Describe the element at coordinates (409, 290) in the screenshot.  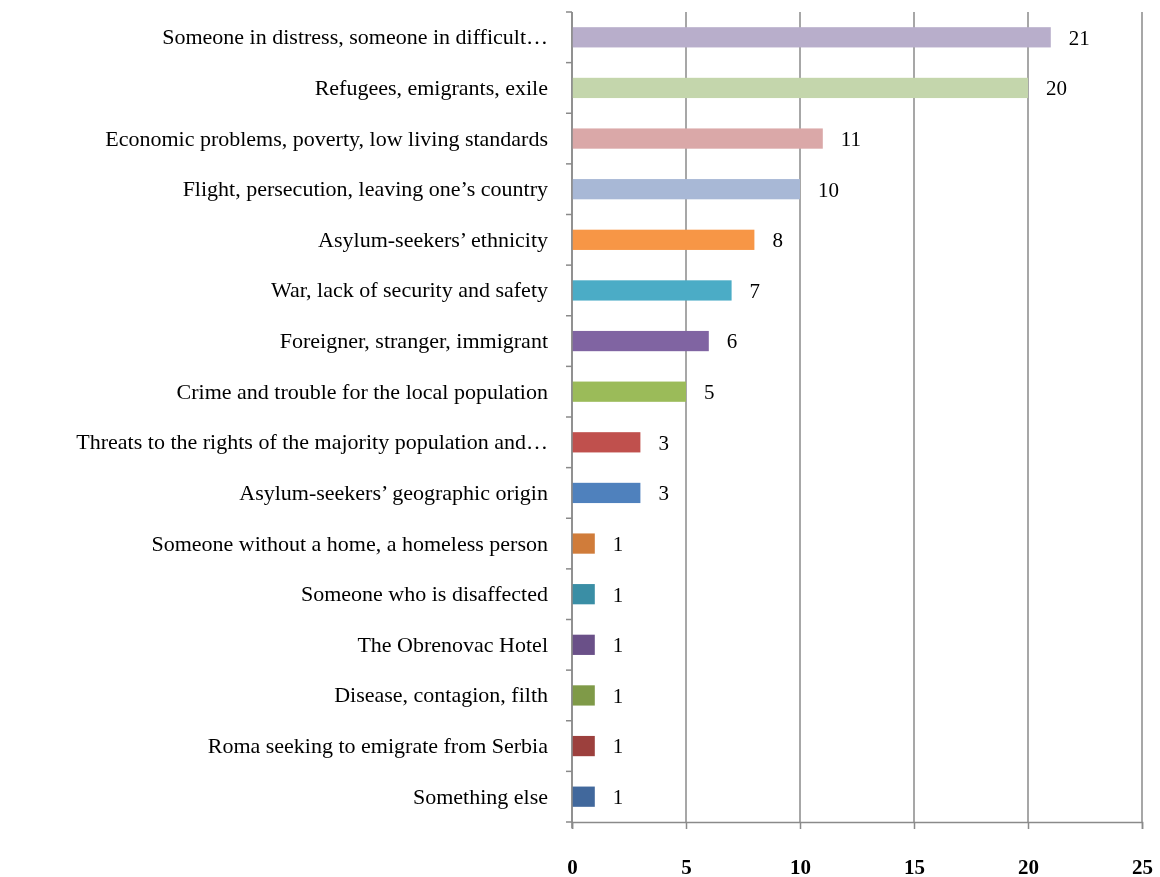
I see `y-tick-label: War, lack of security and safety` at that location.